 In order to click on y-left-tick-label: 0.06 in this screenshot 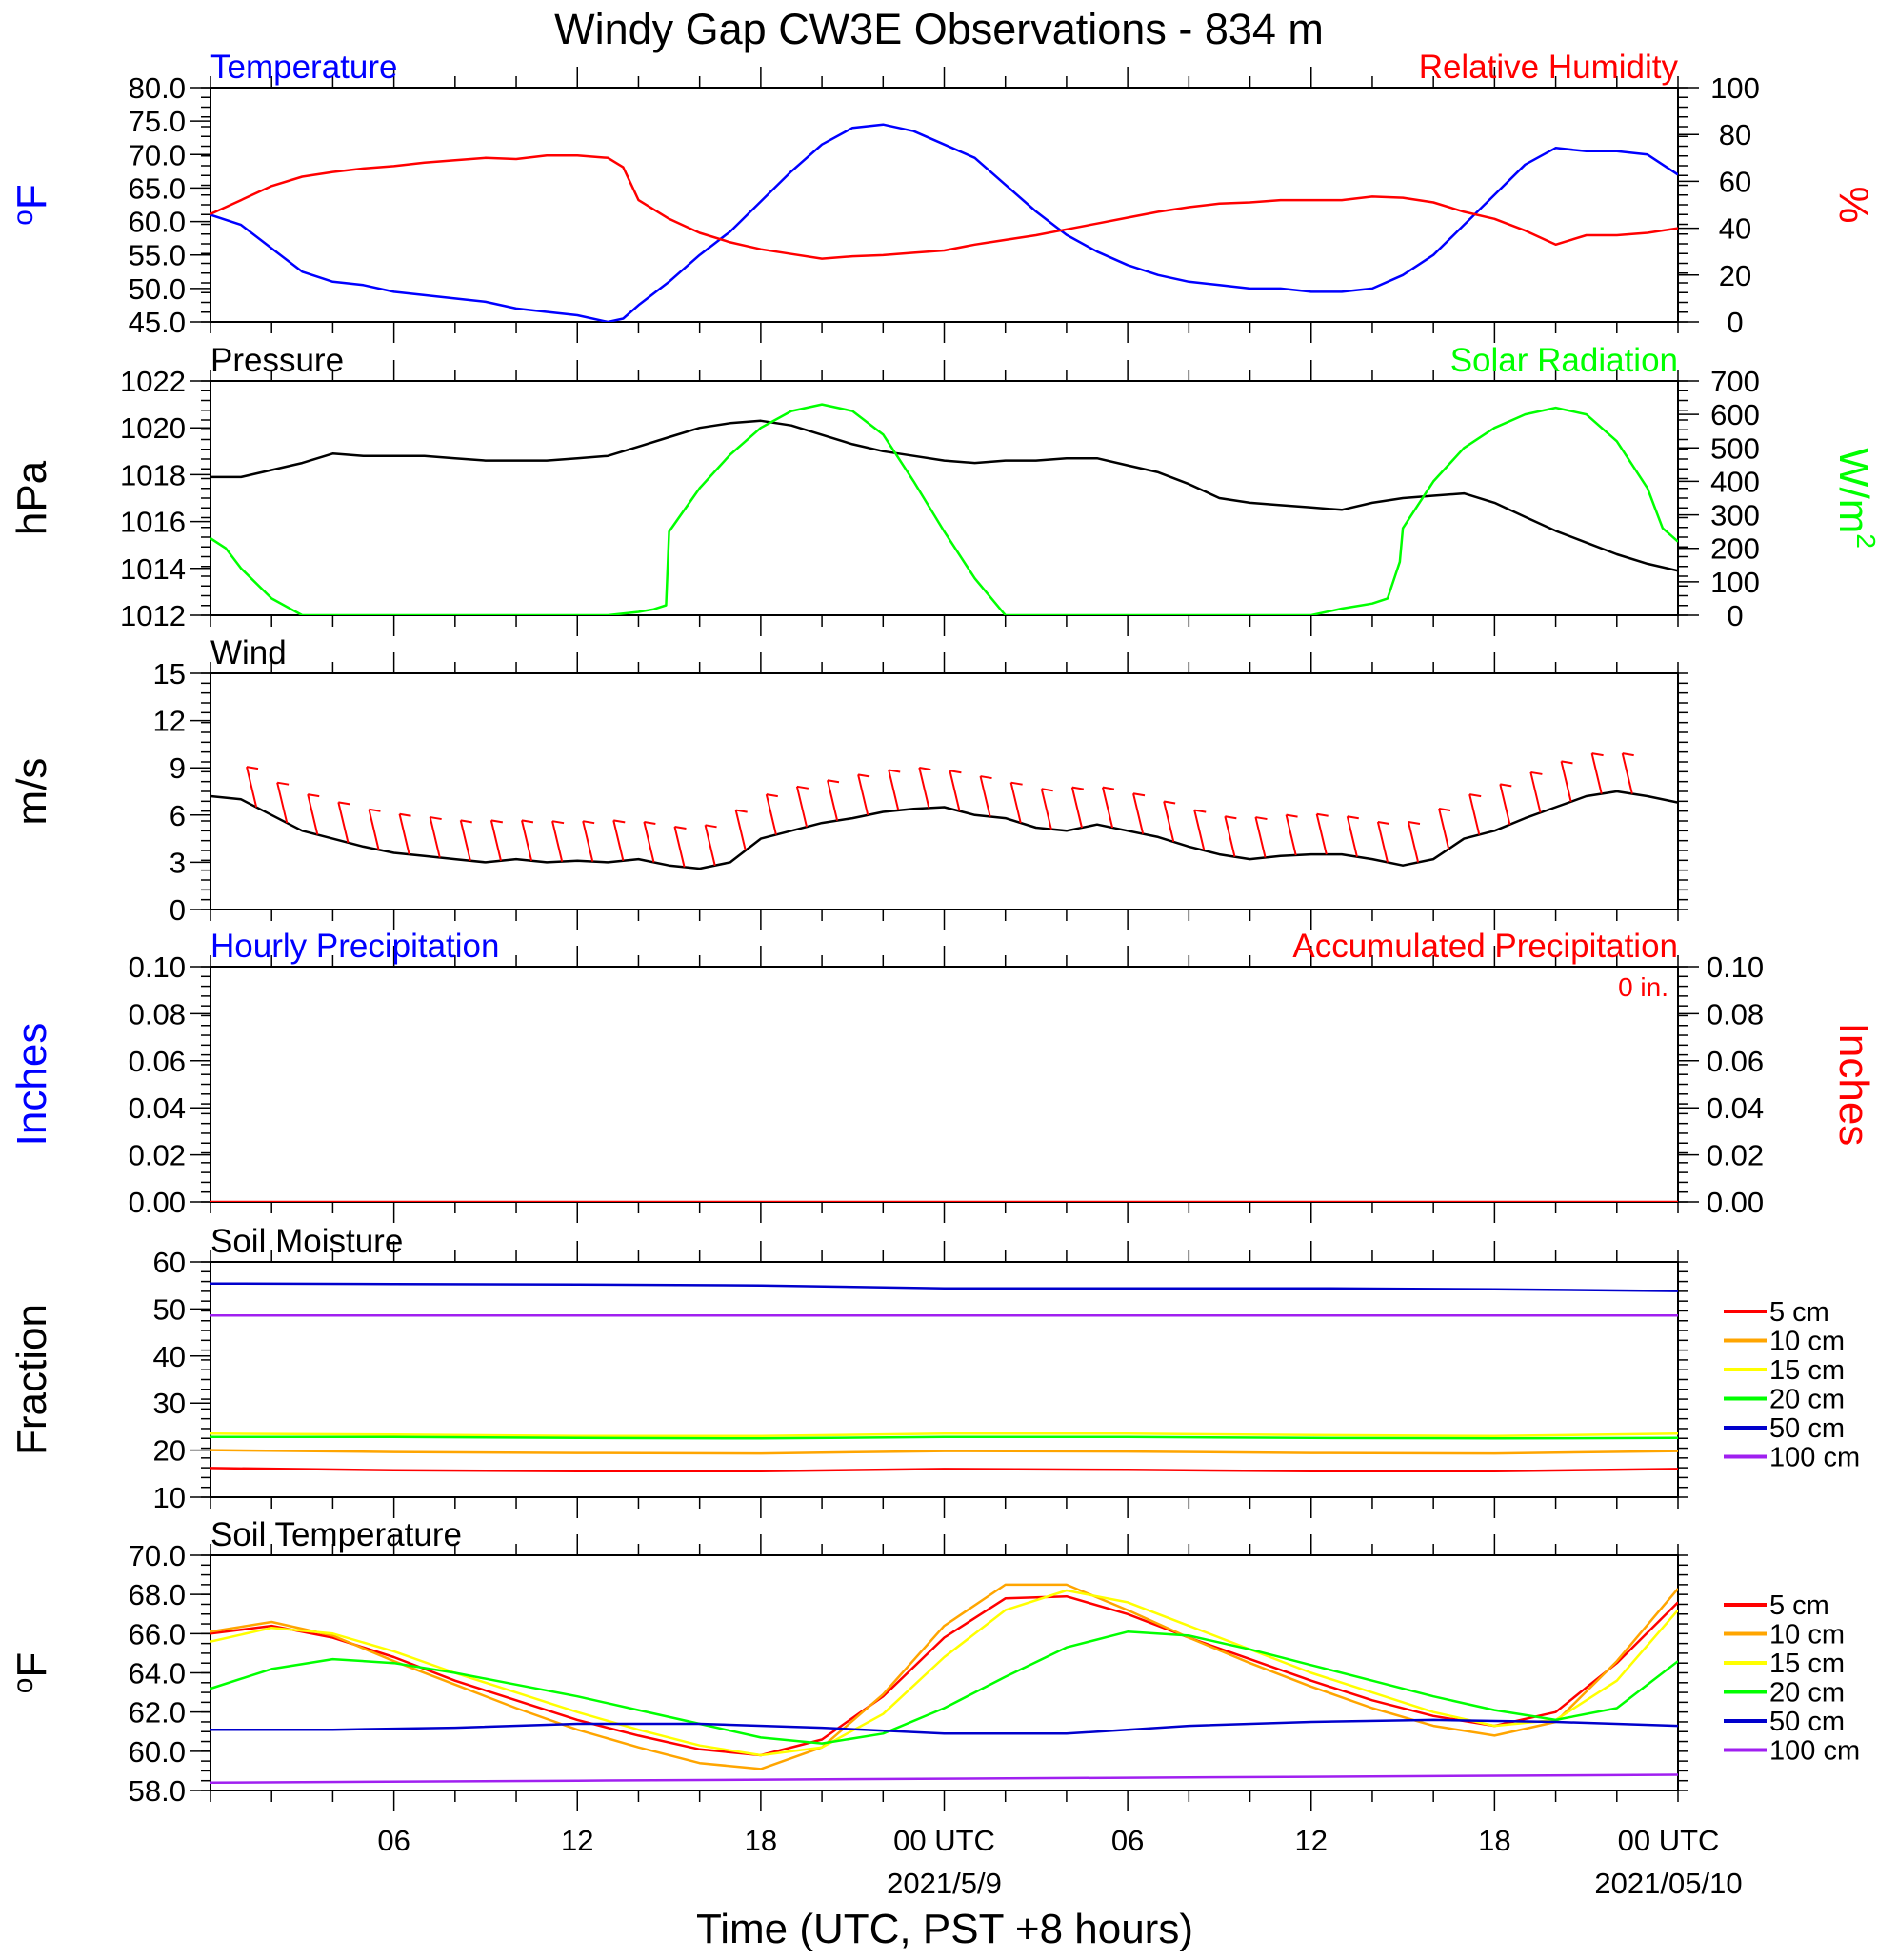, I will do `click(157, 1061)`.